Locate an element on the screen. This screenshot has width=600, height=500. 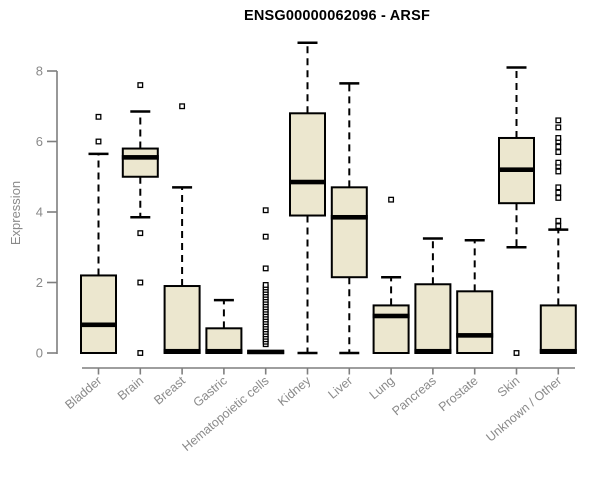
boxplot-pancreas is located at coordinates (433, 296).